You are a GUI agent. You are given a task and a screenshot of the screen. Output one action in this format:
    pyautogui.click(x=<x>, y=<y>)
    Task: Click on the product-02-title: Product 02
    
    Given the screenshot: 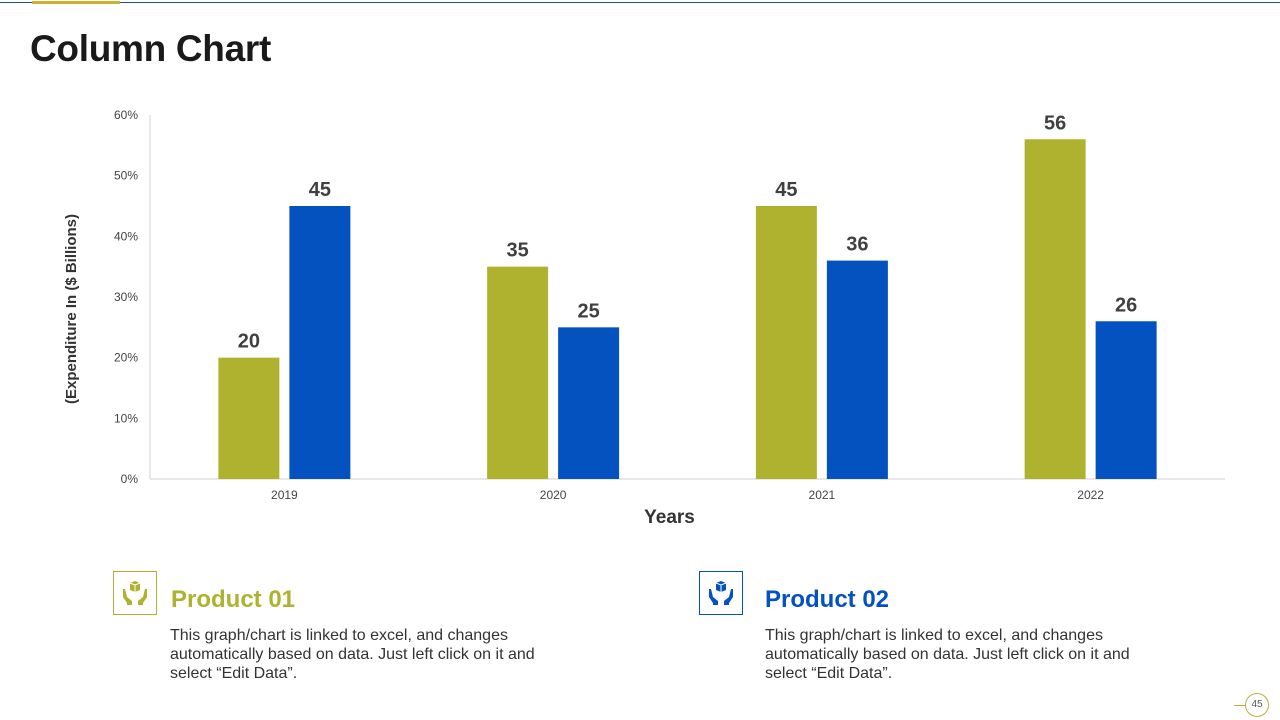 What is the action you would take?
    pyautogui.click(x=827, y=599)
    